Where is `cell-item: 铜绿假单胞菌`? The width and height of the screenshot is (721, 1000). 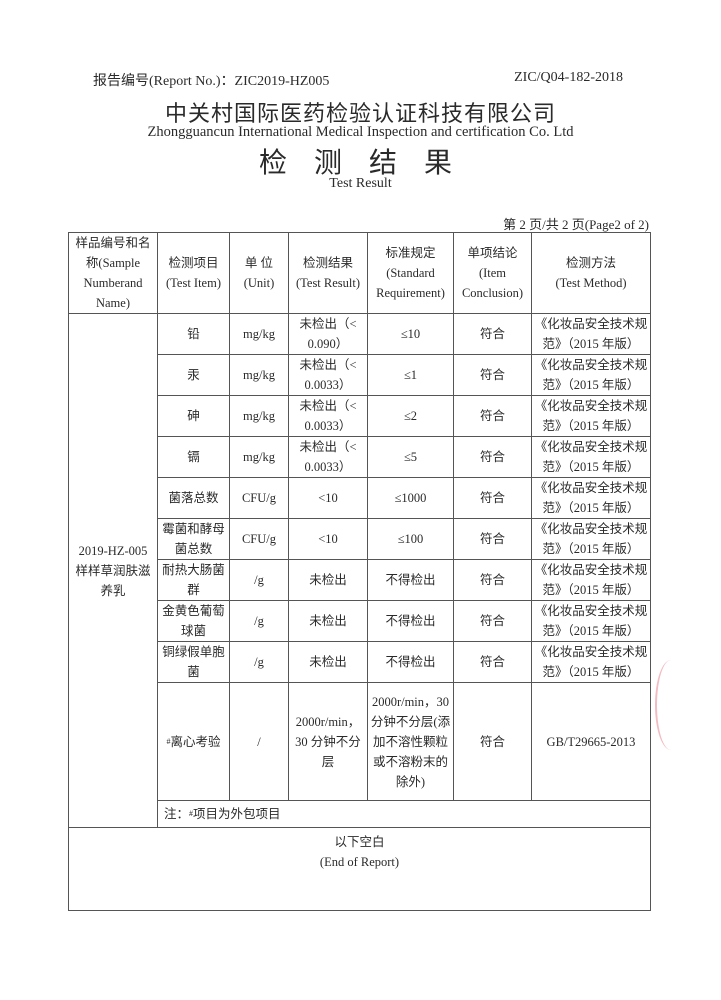
cell-item: 铜绿假单胞菌 is located at coordinates (193, 662).